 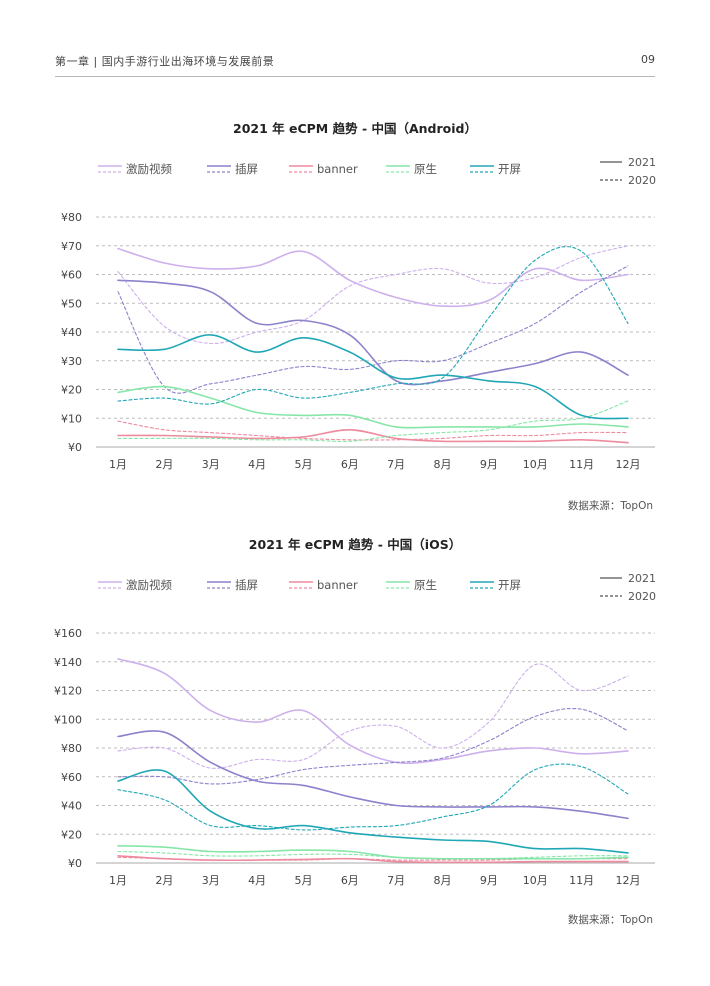 I want to click on page-header: 第一章 | 国内手游行业出海环境与发展前景 09, so click(x=355, y=62).